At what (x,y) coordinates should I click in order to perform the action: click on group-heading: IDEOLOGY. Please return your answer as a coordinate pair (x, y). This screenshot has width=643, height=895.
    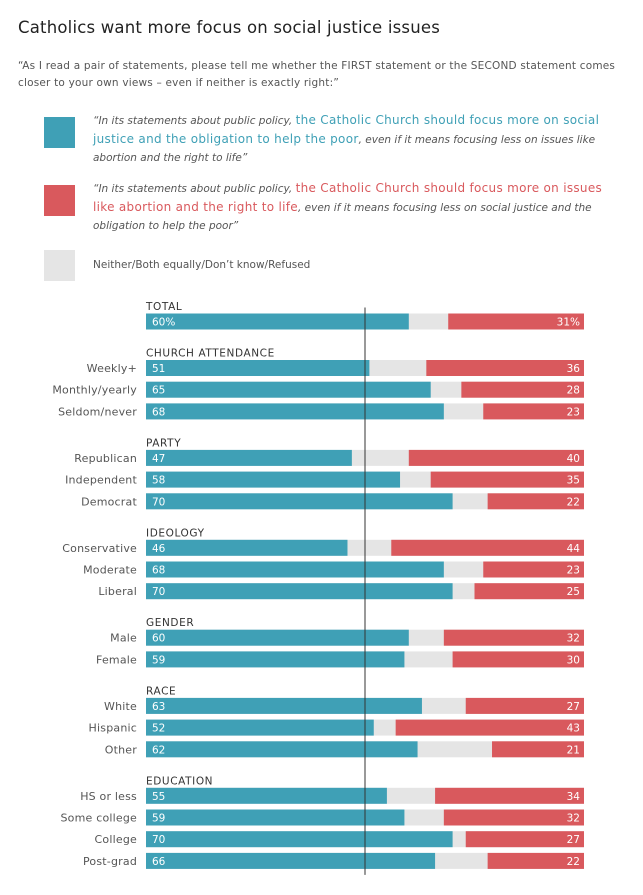
    Looking at the image, I should click on (175, 533).